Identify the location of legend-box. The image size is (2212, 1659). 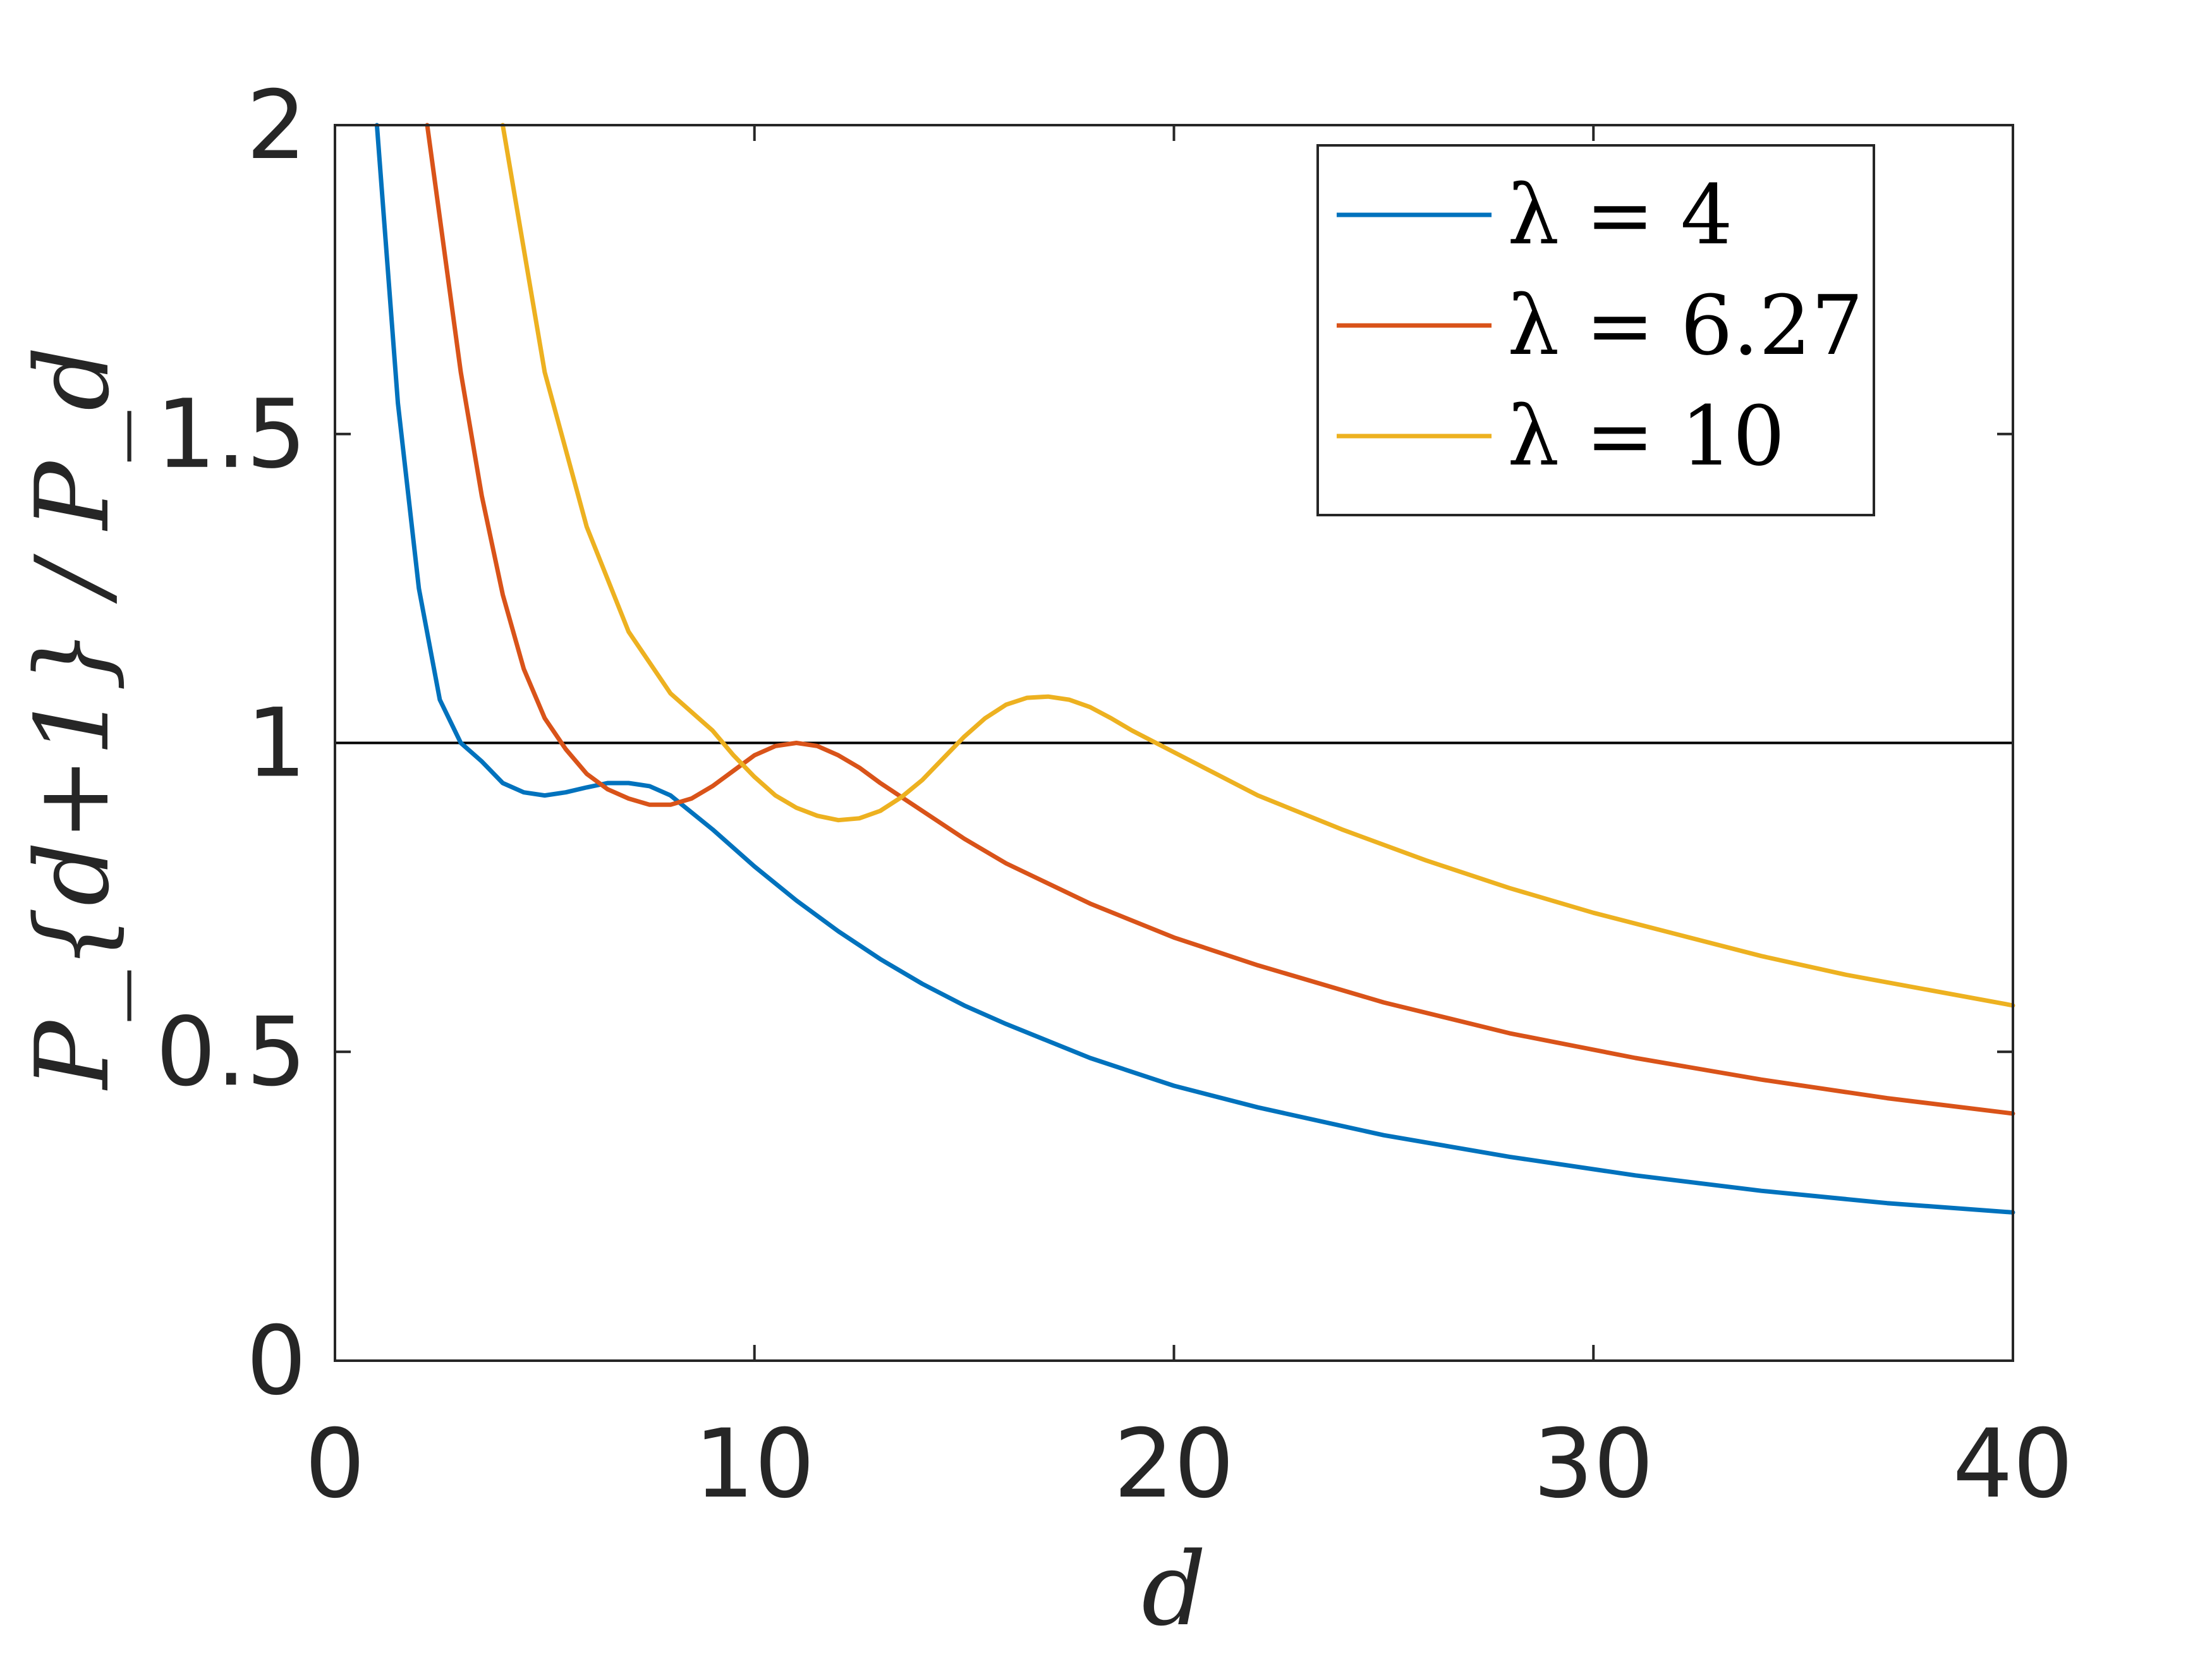
(1595, 330).